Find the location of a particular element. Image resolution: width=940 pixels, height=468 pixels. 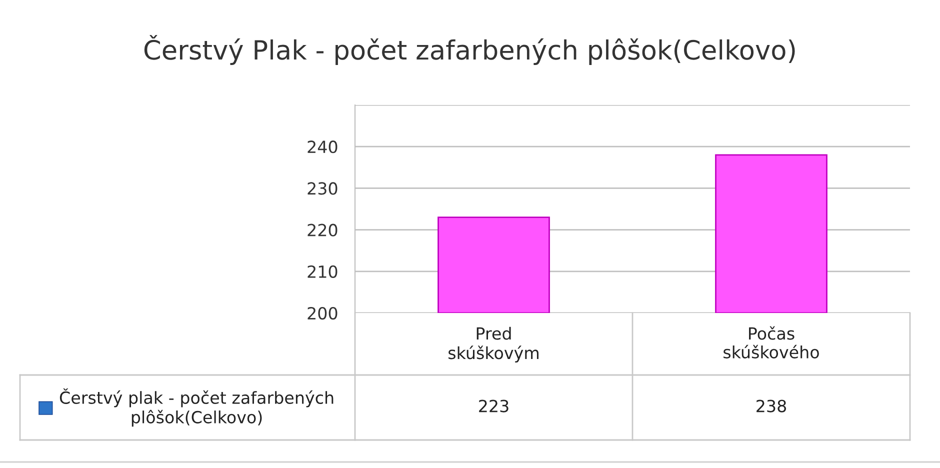

x-tick-label: Pred skúškovým is located at coordinates (493, 344).